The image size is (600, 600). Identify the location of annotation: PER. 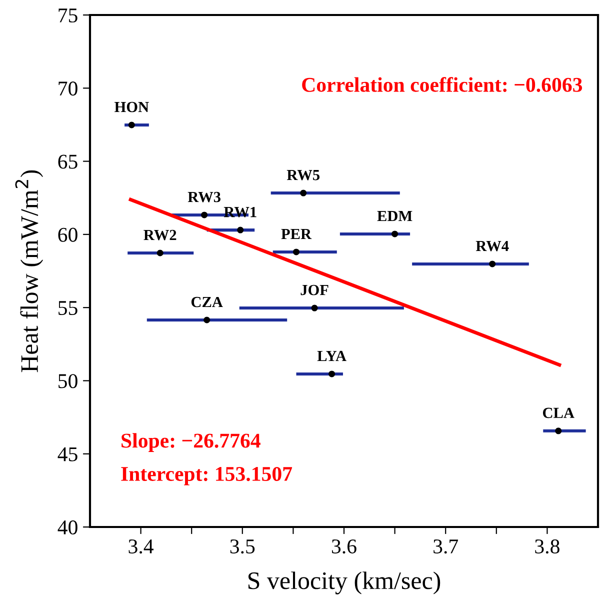
(296, 234).